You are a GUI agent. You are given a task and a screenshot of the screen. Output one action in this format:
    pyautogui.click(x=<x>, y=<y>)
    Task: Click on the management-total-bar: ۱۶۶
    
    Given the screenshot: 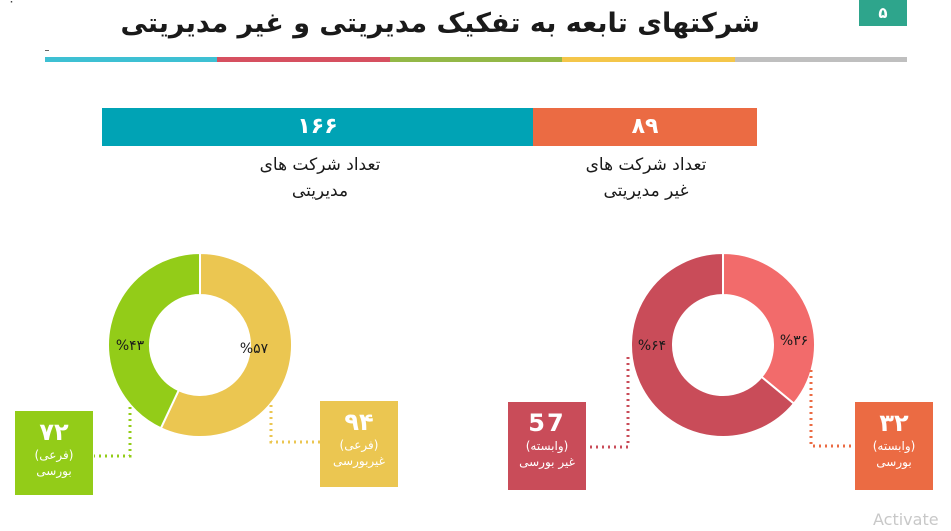 What is the action you would take?
    pyautogui.click(x=317, y=127)
    